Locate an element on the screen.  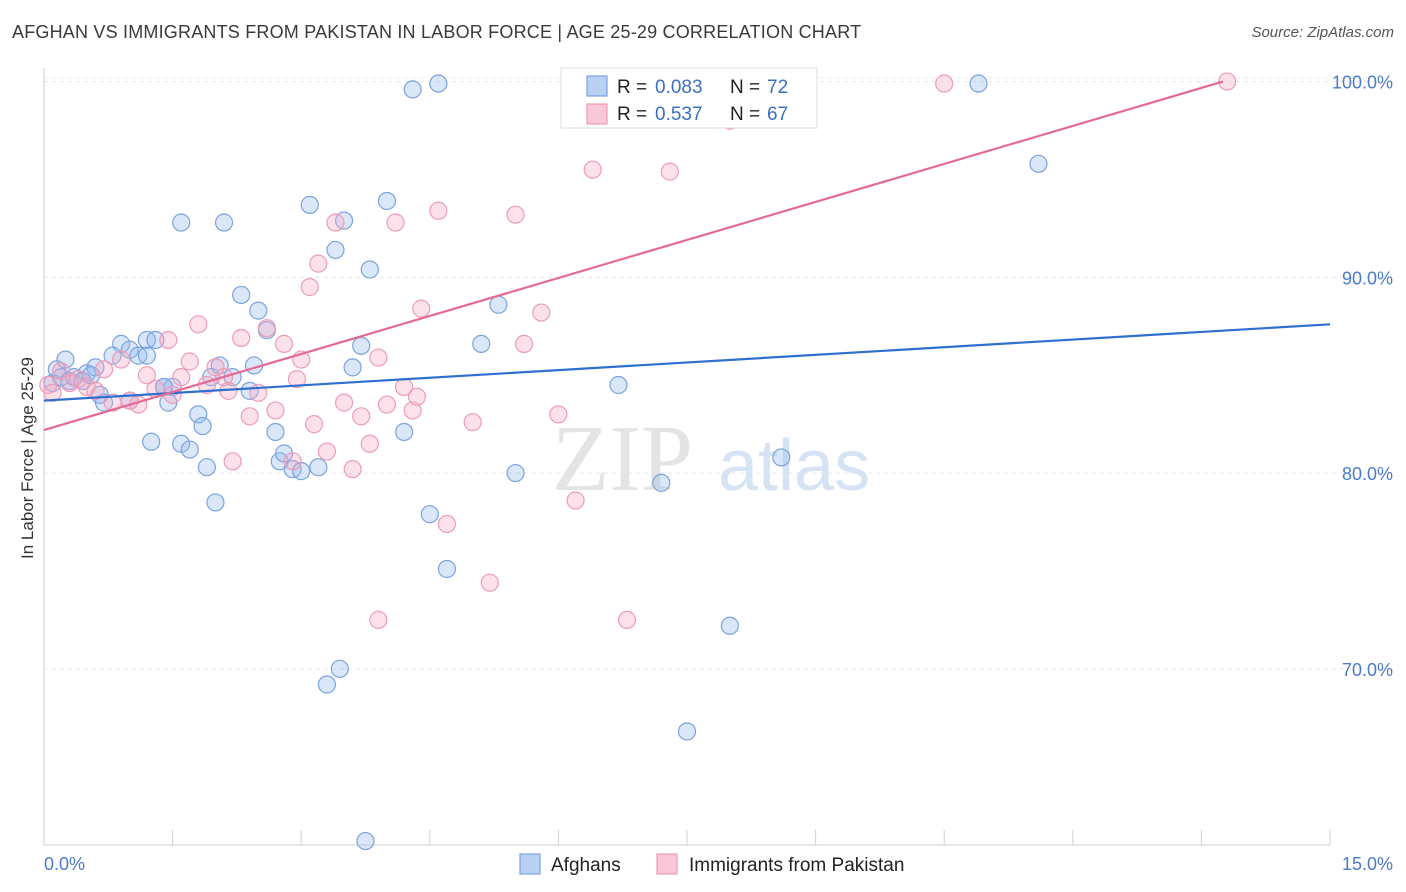
y-tick-label: 90.0% is located at coordinates (1367, 278).